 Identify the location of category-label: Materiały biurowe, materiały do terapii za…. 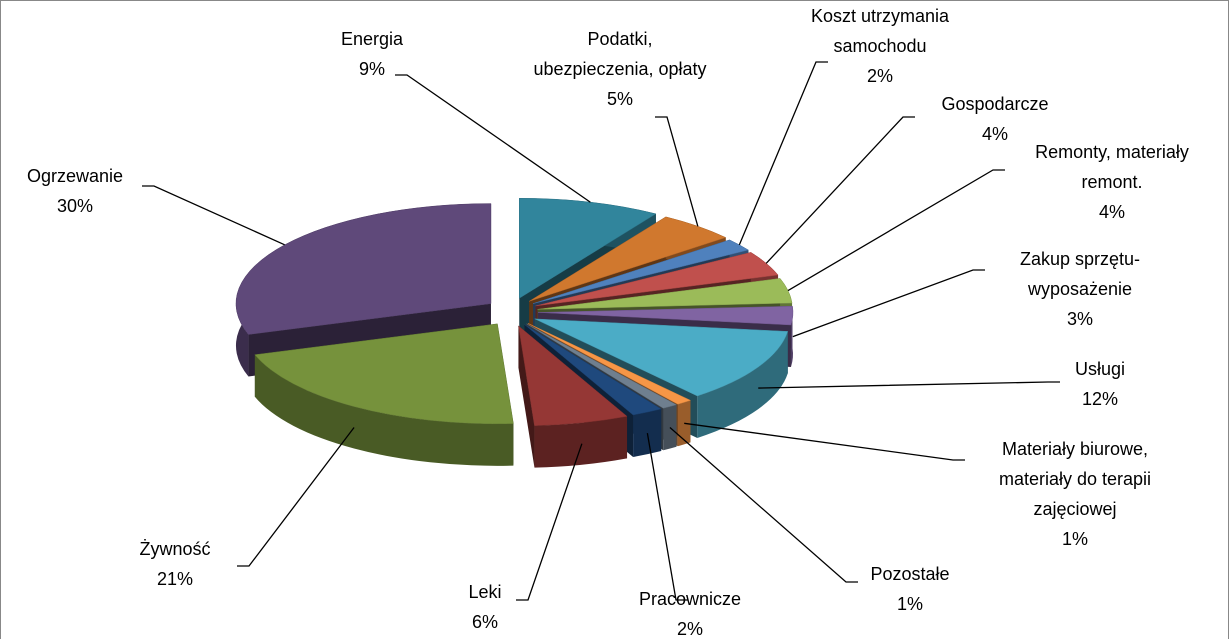
(1075, 479).